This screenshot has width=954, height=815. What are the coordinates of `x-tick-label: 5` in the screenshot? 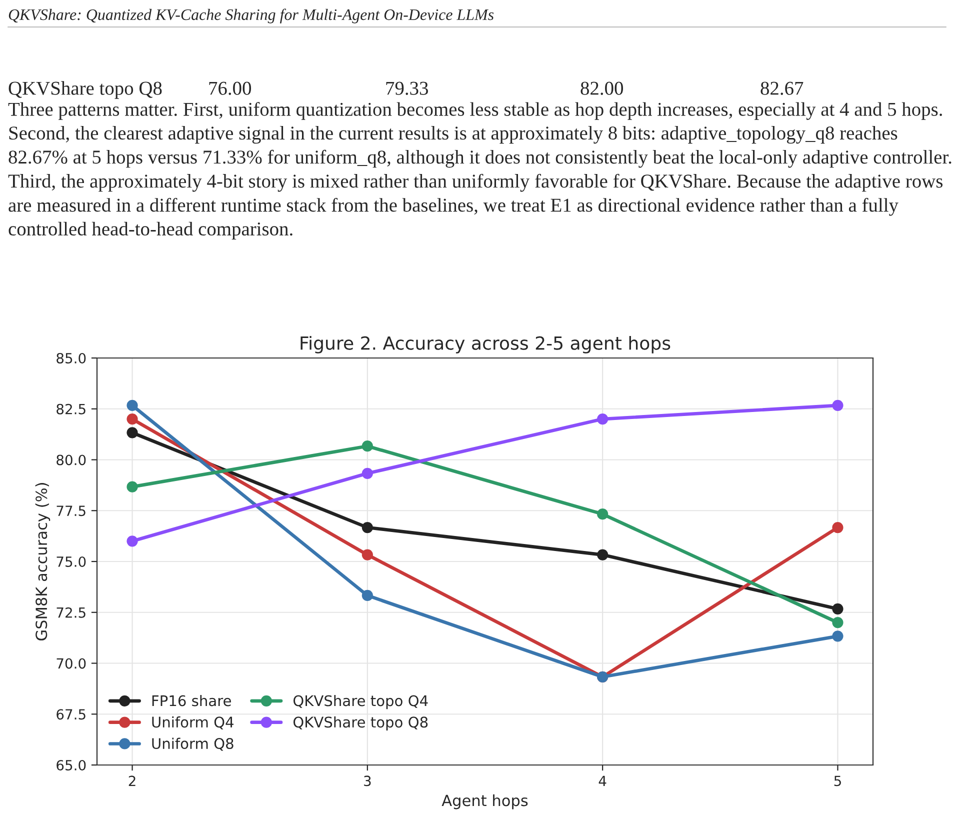 It's located at (837, 781).